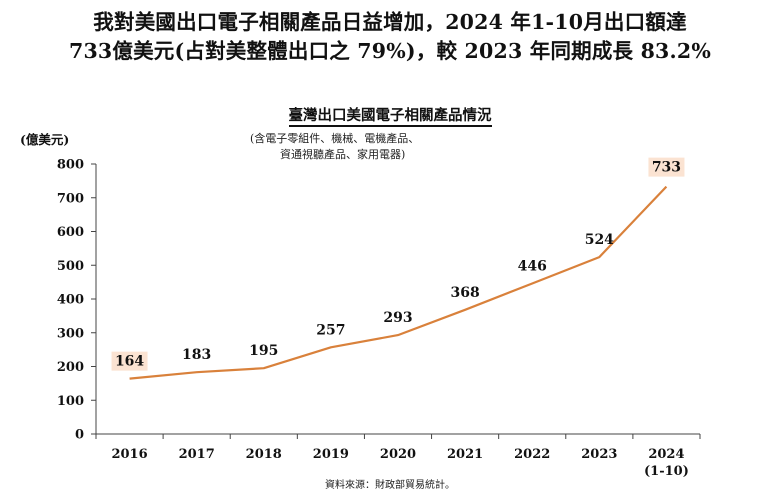 The image size is (780, 491). I want to click on data-label: 293, so click(397, 318).